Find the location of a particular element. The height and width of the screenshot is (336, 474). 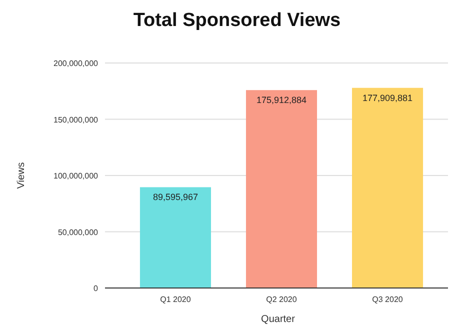

y-tick-label: 150,000,000 is located at coordinates (76, 119).